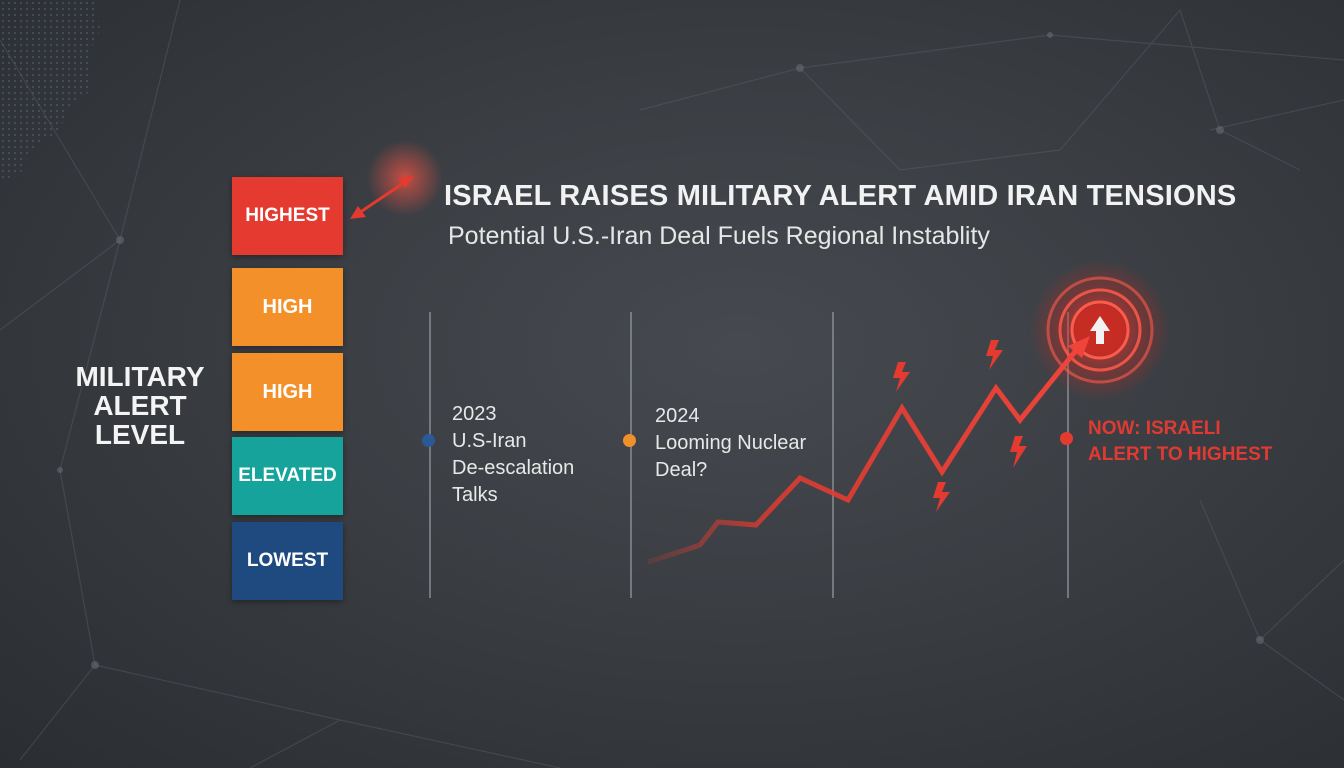 The width and height of the screenshot is (1344, 768). Describe the element at coordinates (475, 495) in the screenshot. I see `event-line: Talks` at that location.